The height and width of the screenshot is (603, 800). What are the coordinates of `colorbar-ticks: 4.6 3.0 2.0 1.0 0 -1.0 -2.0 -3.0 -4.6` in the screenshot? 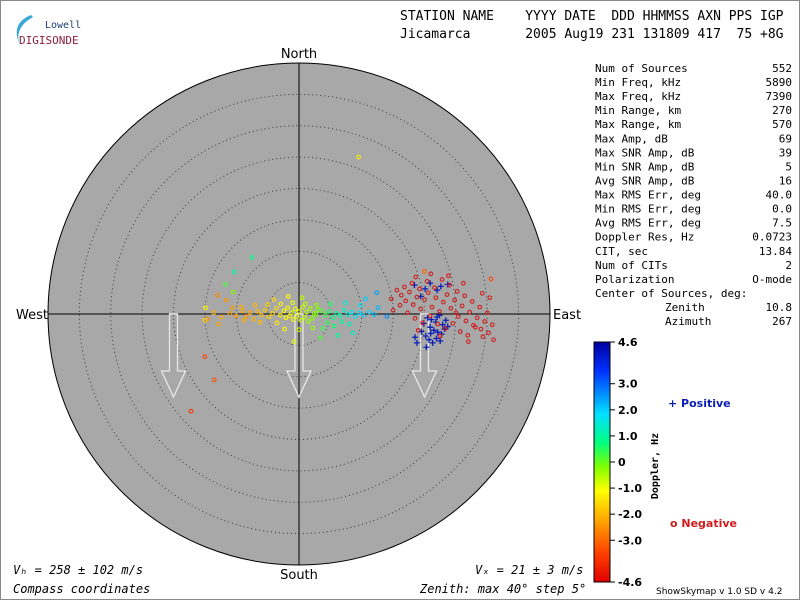 It's located at (626, 462).